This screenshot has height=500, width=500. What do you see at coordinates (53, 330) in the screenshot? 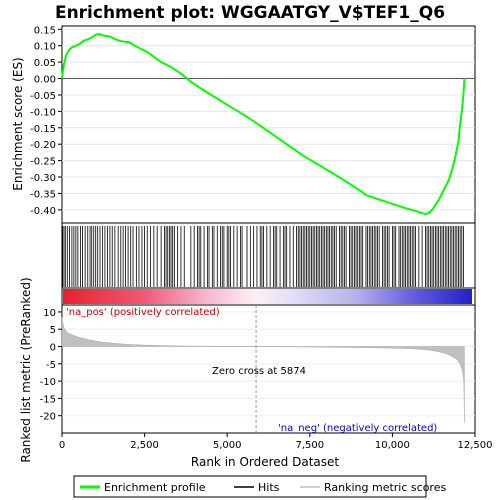
I see `metric-y-tick-label: 5` at bounding box center [53, 330].